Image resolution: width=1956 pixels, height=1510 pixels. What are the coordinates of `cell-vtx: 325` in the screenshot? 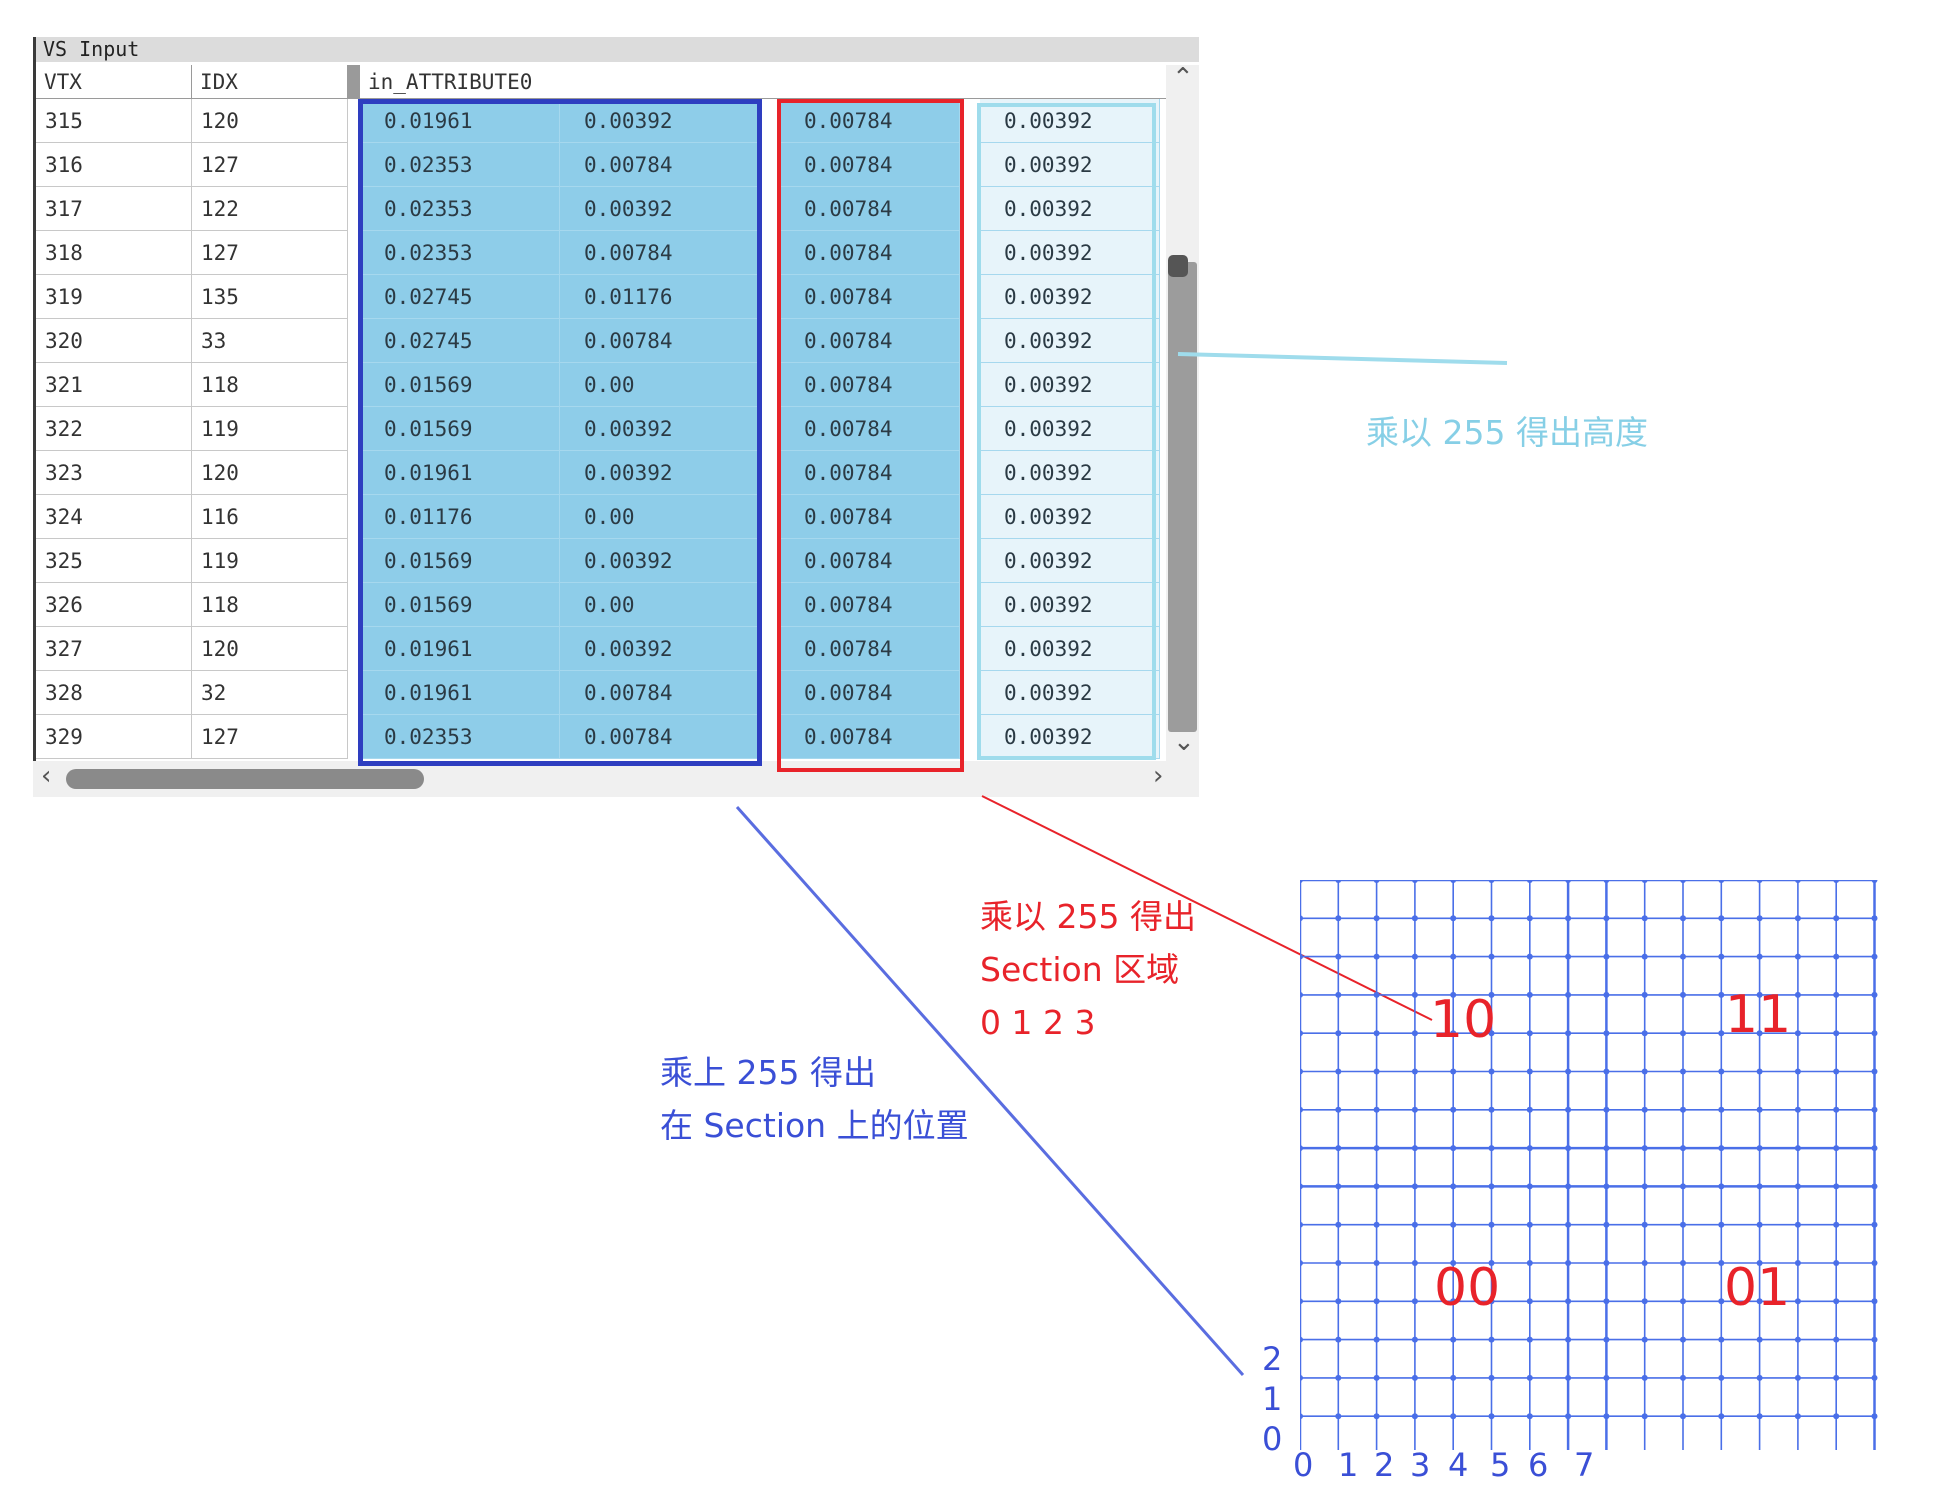 It's located at (114, 561).